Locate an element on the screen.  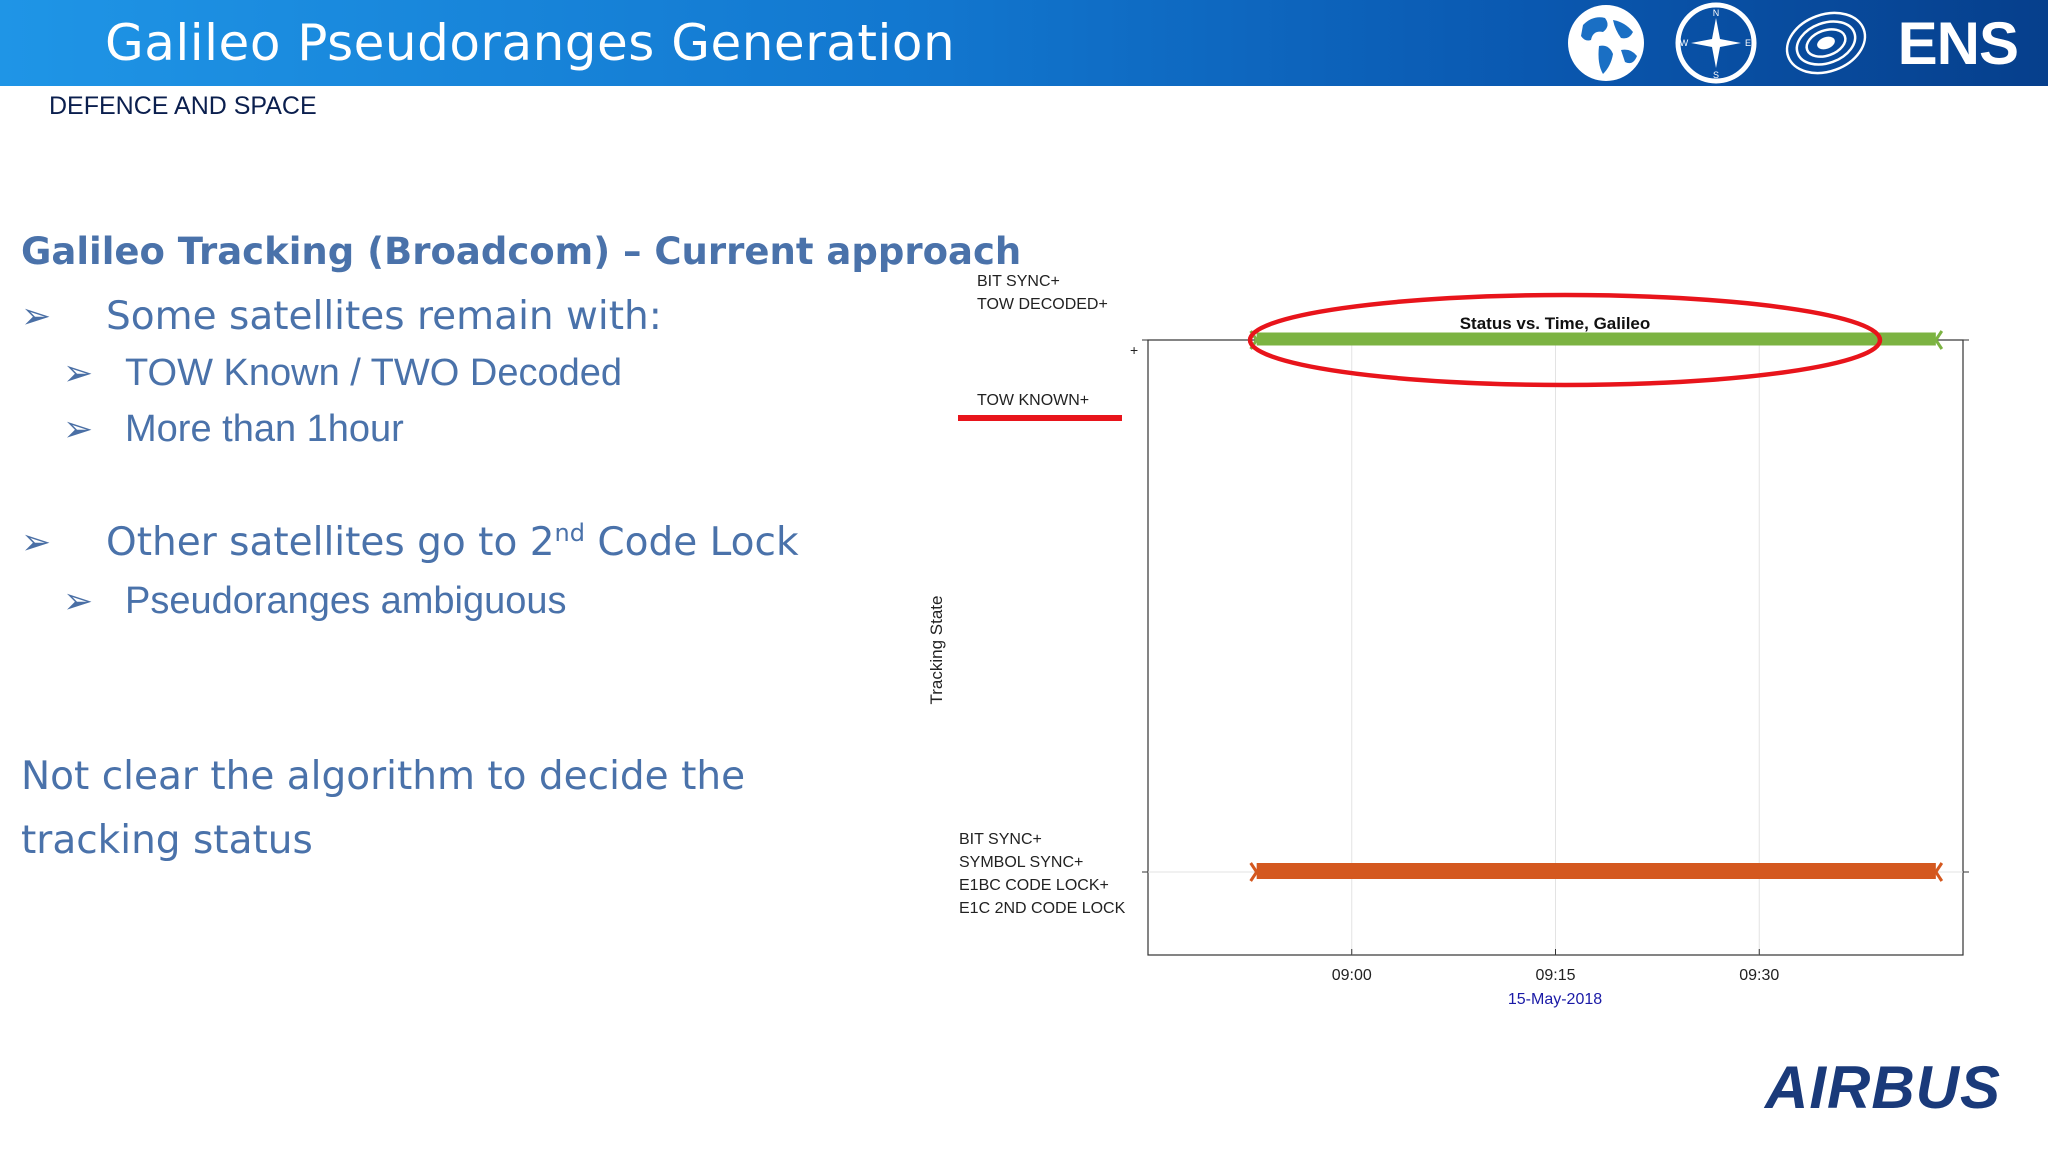
bullet-other-satellites: ➢ Other satellites go to 2nd Code Lock is located at coordinates (410, 542).